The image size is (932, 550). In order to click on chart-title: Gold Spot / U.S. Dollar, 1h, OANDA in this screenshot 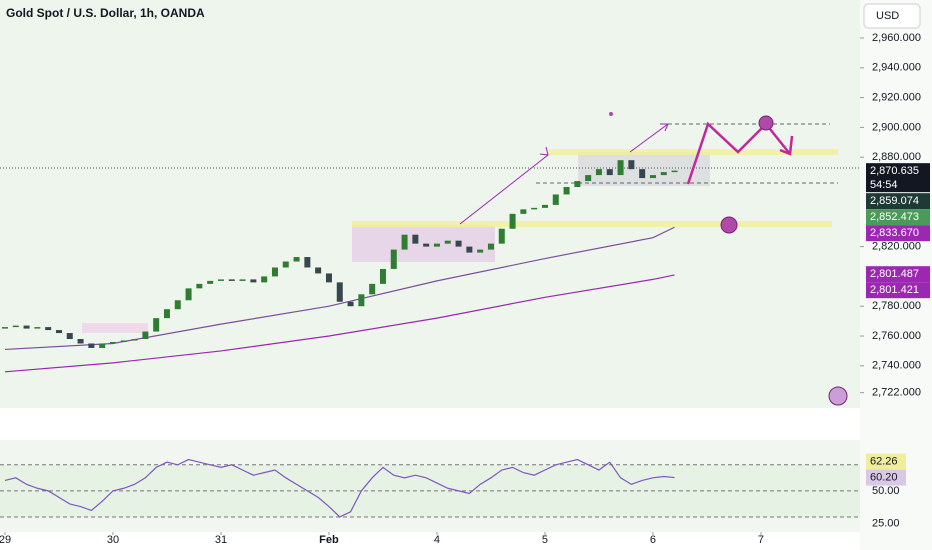, I will do `click(105, 13)`.